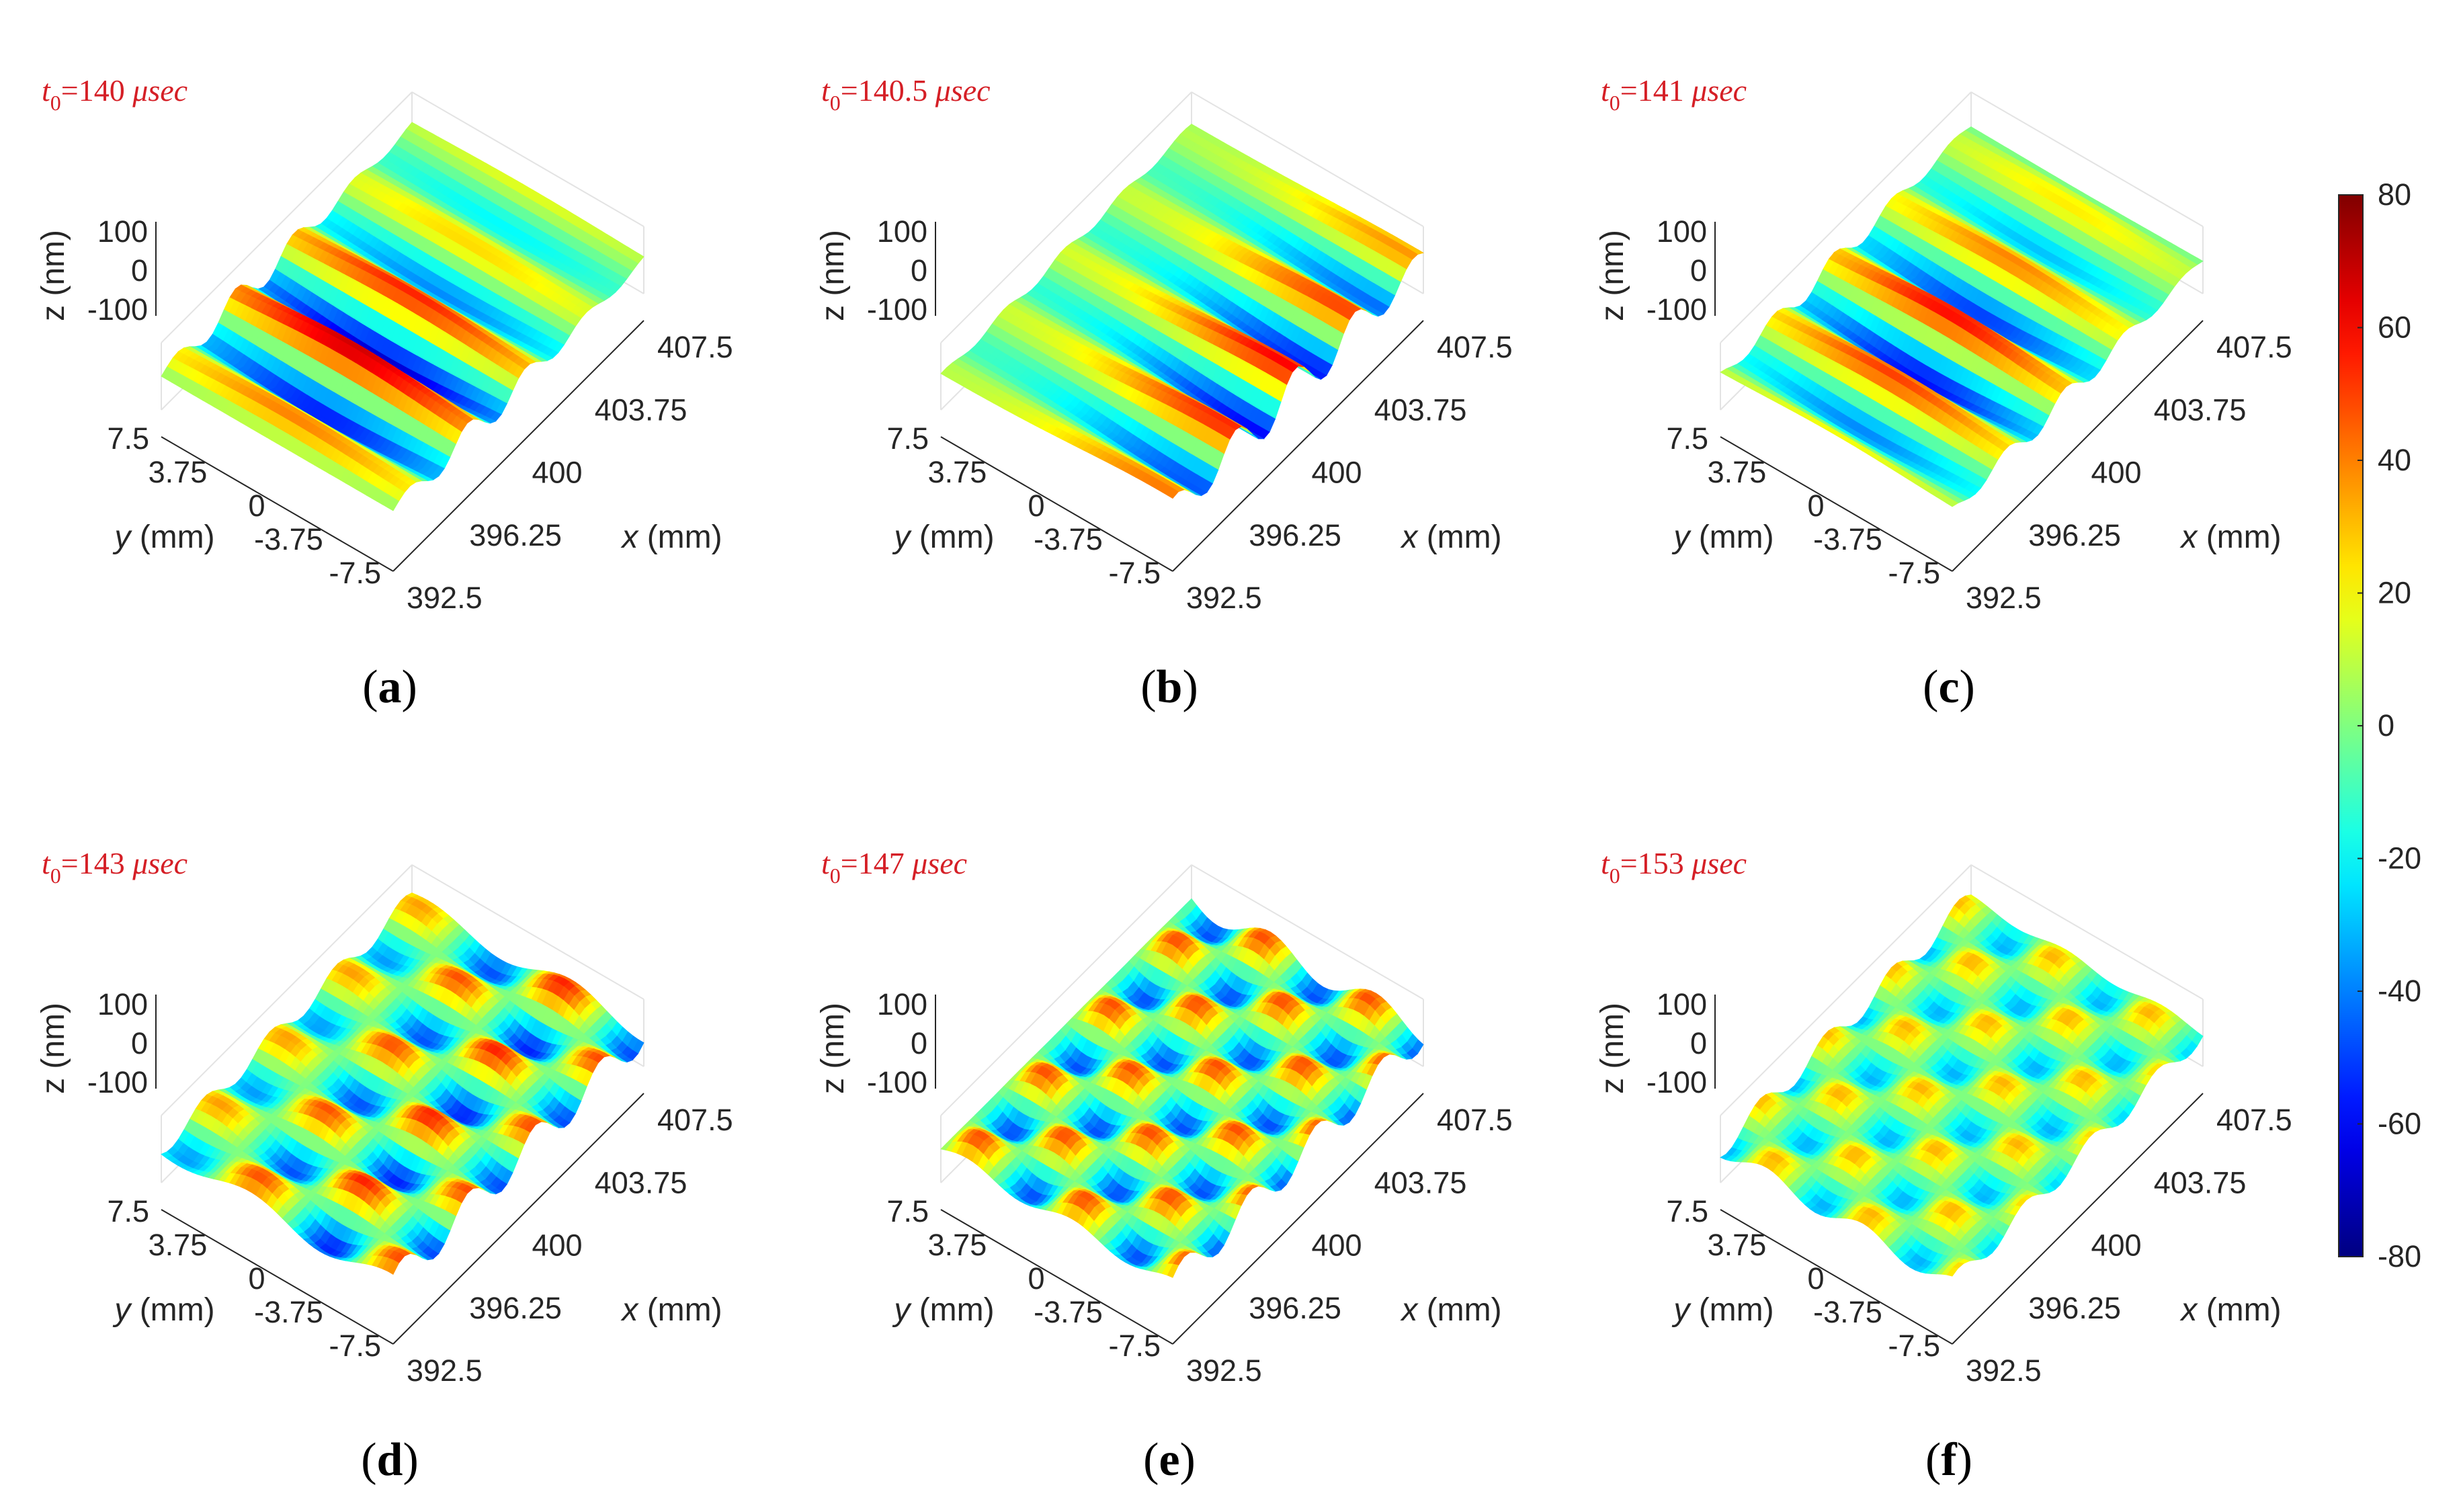  Describe the element at coordinates (906, 94) in the screenshot. I see `time-label: t0=140.5 μsec` at that location.